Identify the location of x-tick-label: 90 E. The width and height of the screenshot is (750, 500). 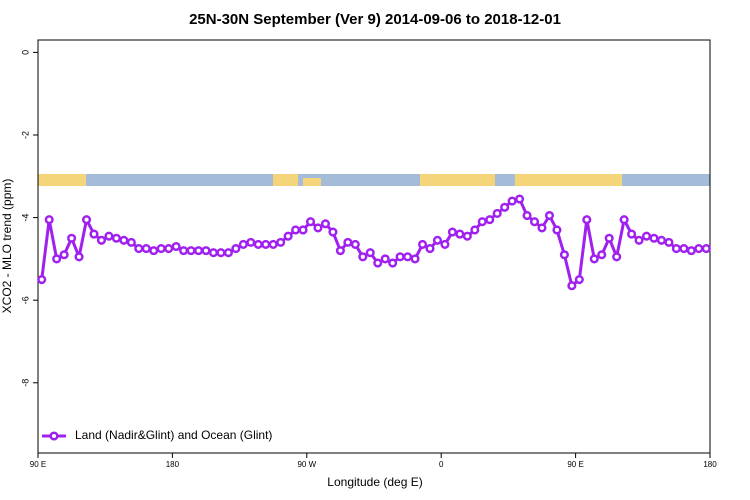
(38, 464).